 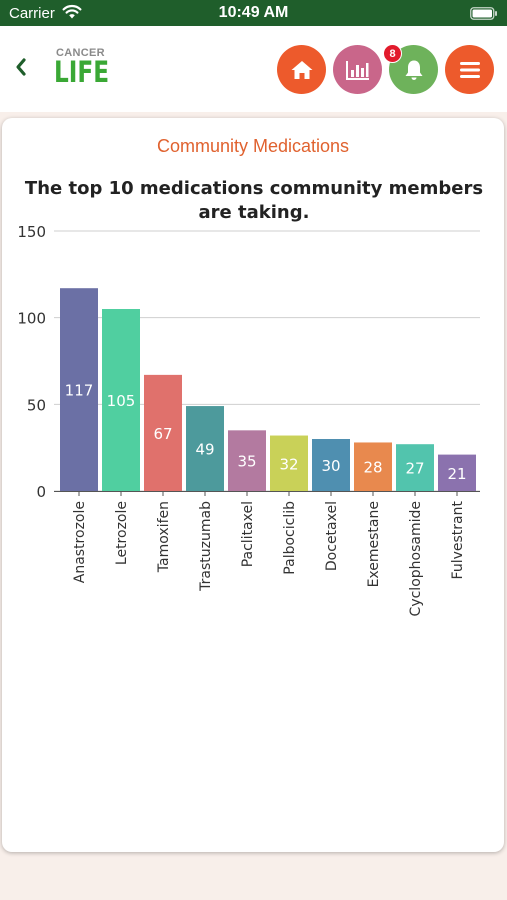 I want to click on stats-button, so click(x=357, y=69).